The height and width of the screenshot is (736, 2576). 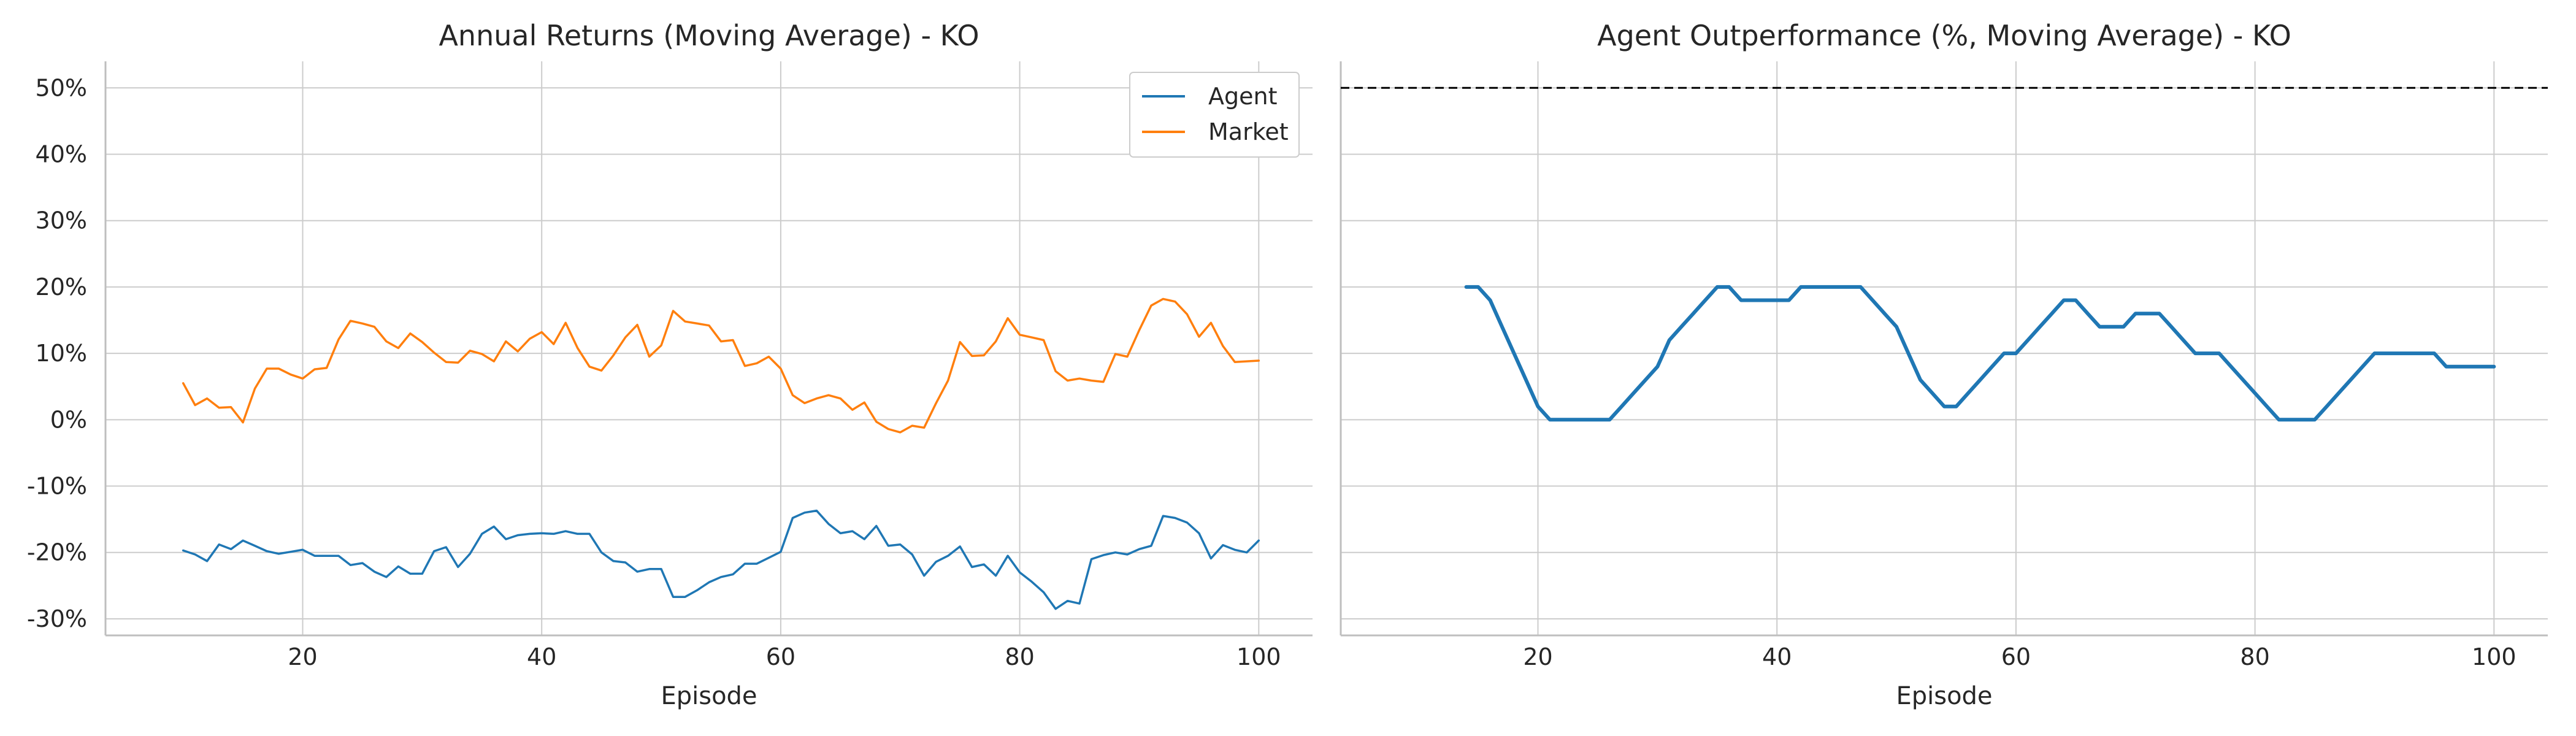 I want to click on y-tick-label: 10%, so click(x=61, y=353).